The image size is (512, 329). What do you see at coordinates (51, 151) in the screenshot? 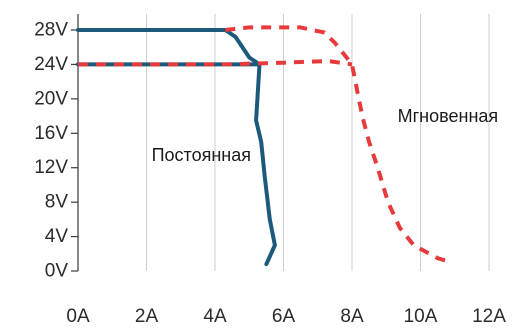
I see `y-tick-labels: 0V 4V 8V 12V 16V 20V 24V 28V` at bounding box center [51, 151].